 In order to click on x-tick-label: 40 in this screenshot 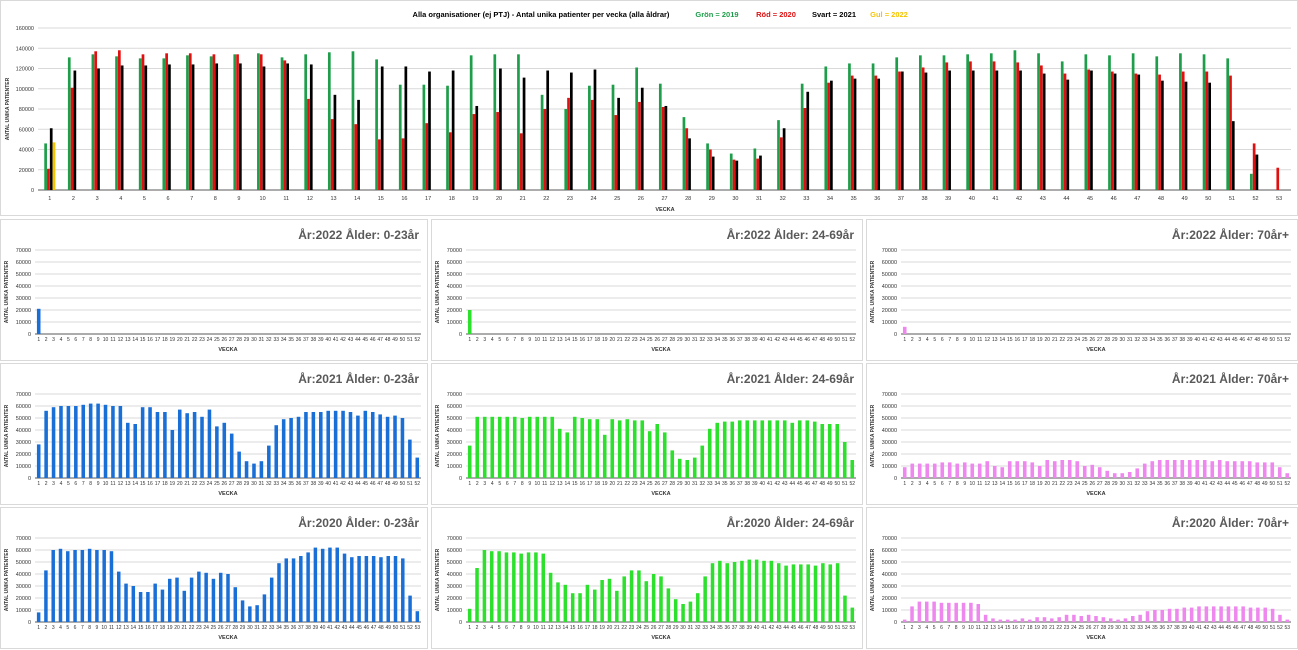, I will do `click(1197, 484)`.